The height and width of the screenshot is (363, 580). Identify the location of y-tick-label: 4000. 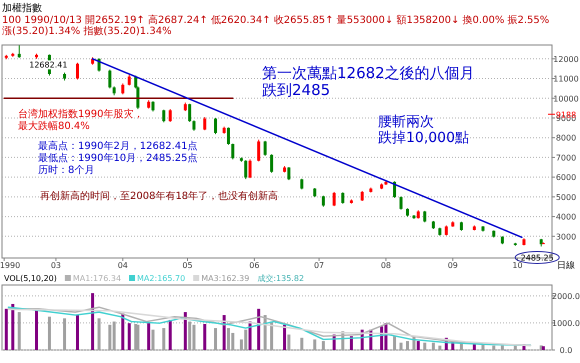
(566, 217).